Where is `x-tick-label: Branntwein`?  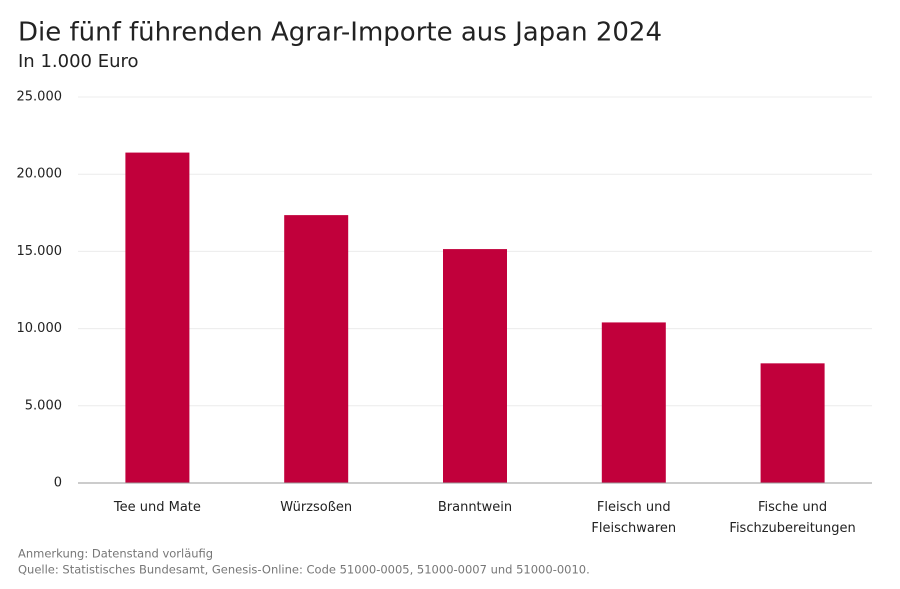
x-tick-label: Branntwein is located at coordinates (475, 507).